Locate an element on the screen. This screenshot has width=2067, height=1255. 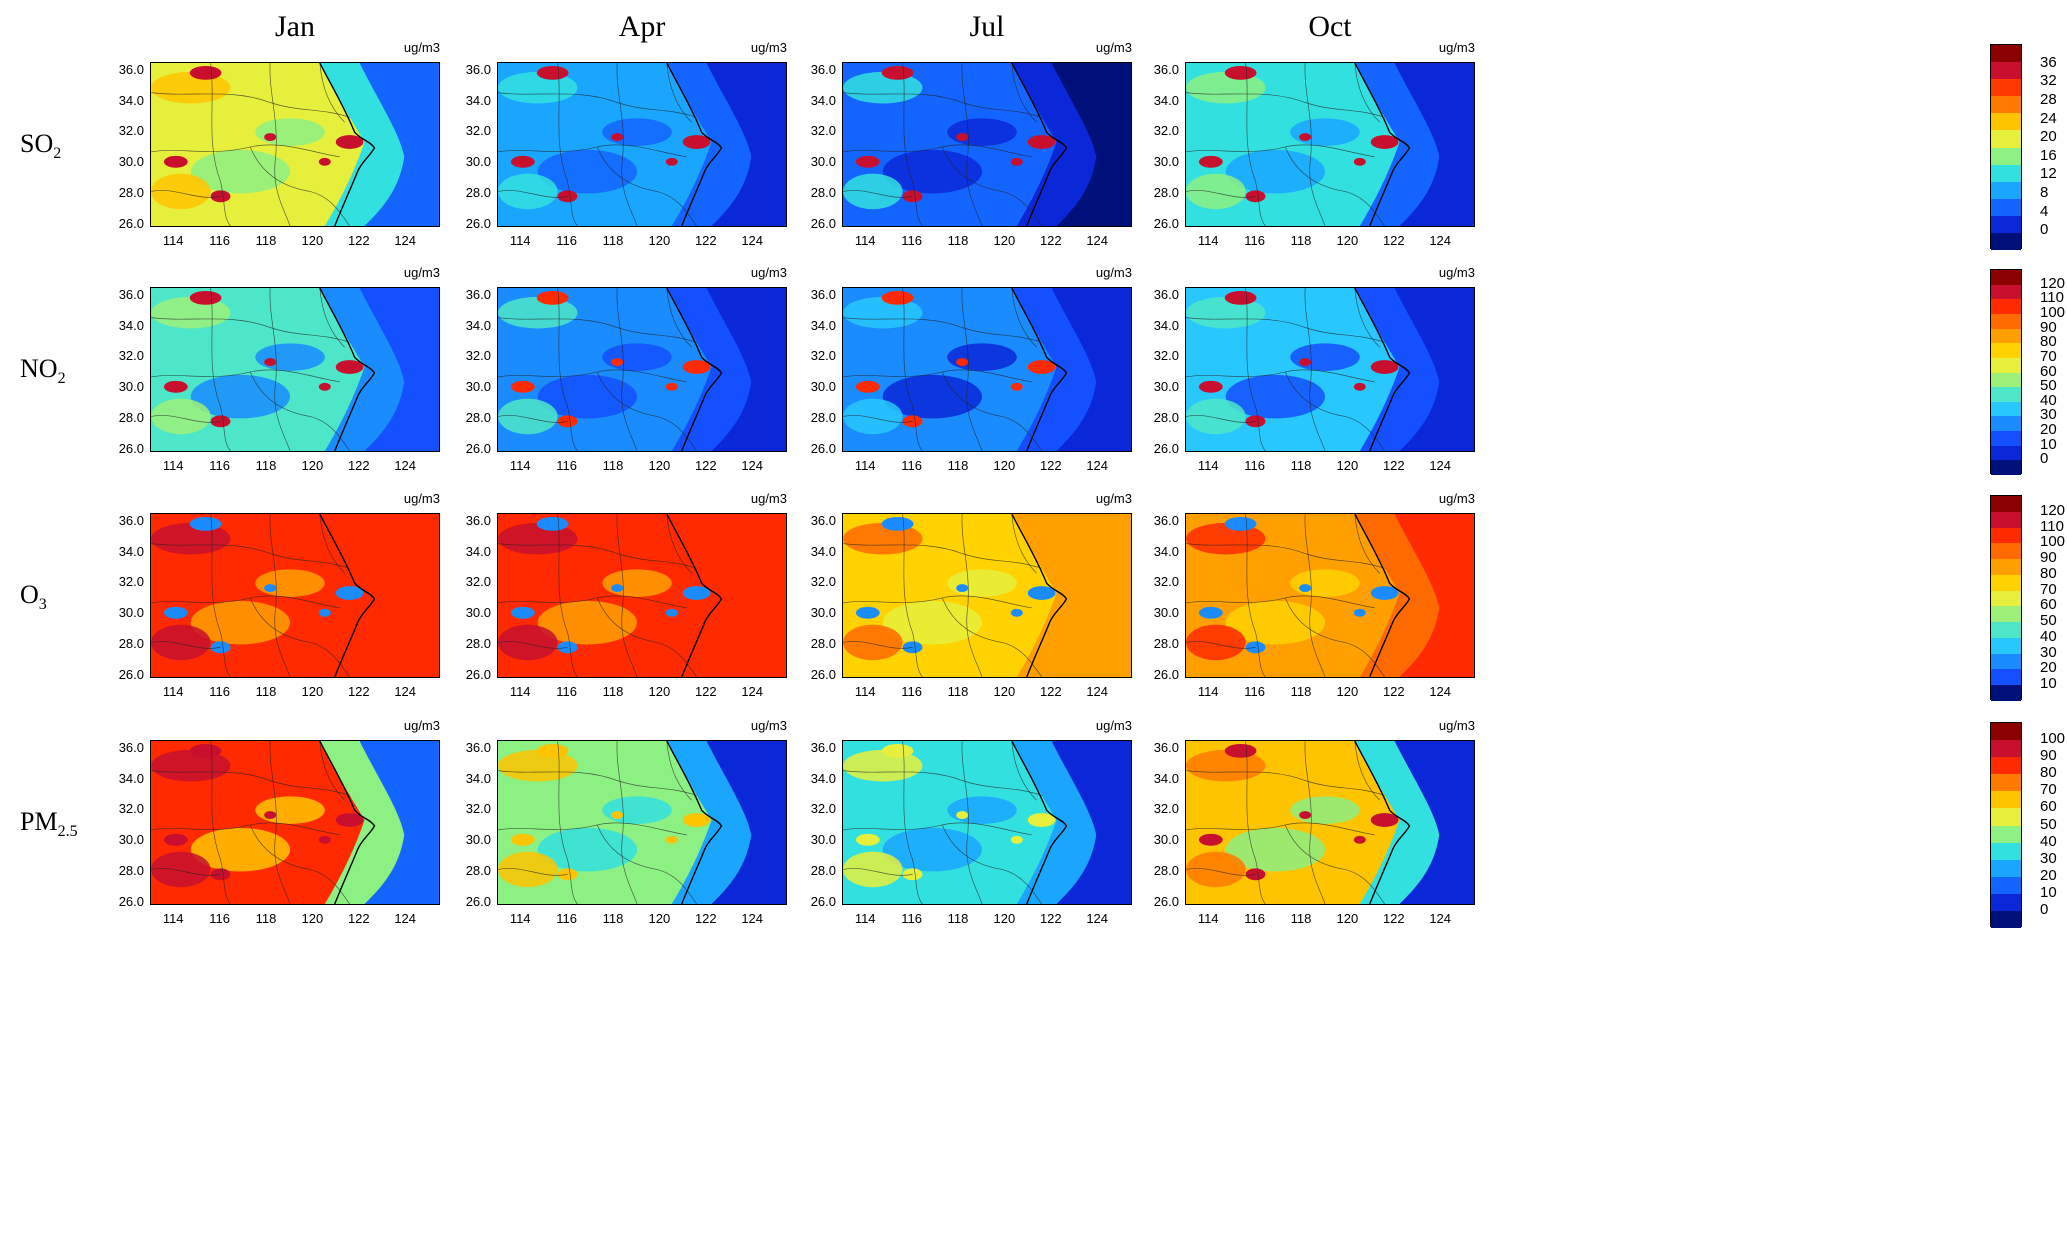
lon-tick-label: 124 is located at coordinates (1440, 691).